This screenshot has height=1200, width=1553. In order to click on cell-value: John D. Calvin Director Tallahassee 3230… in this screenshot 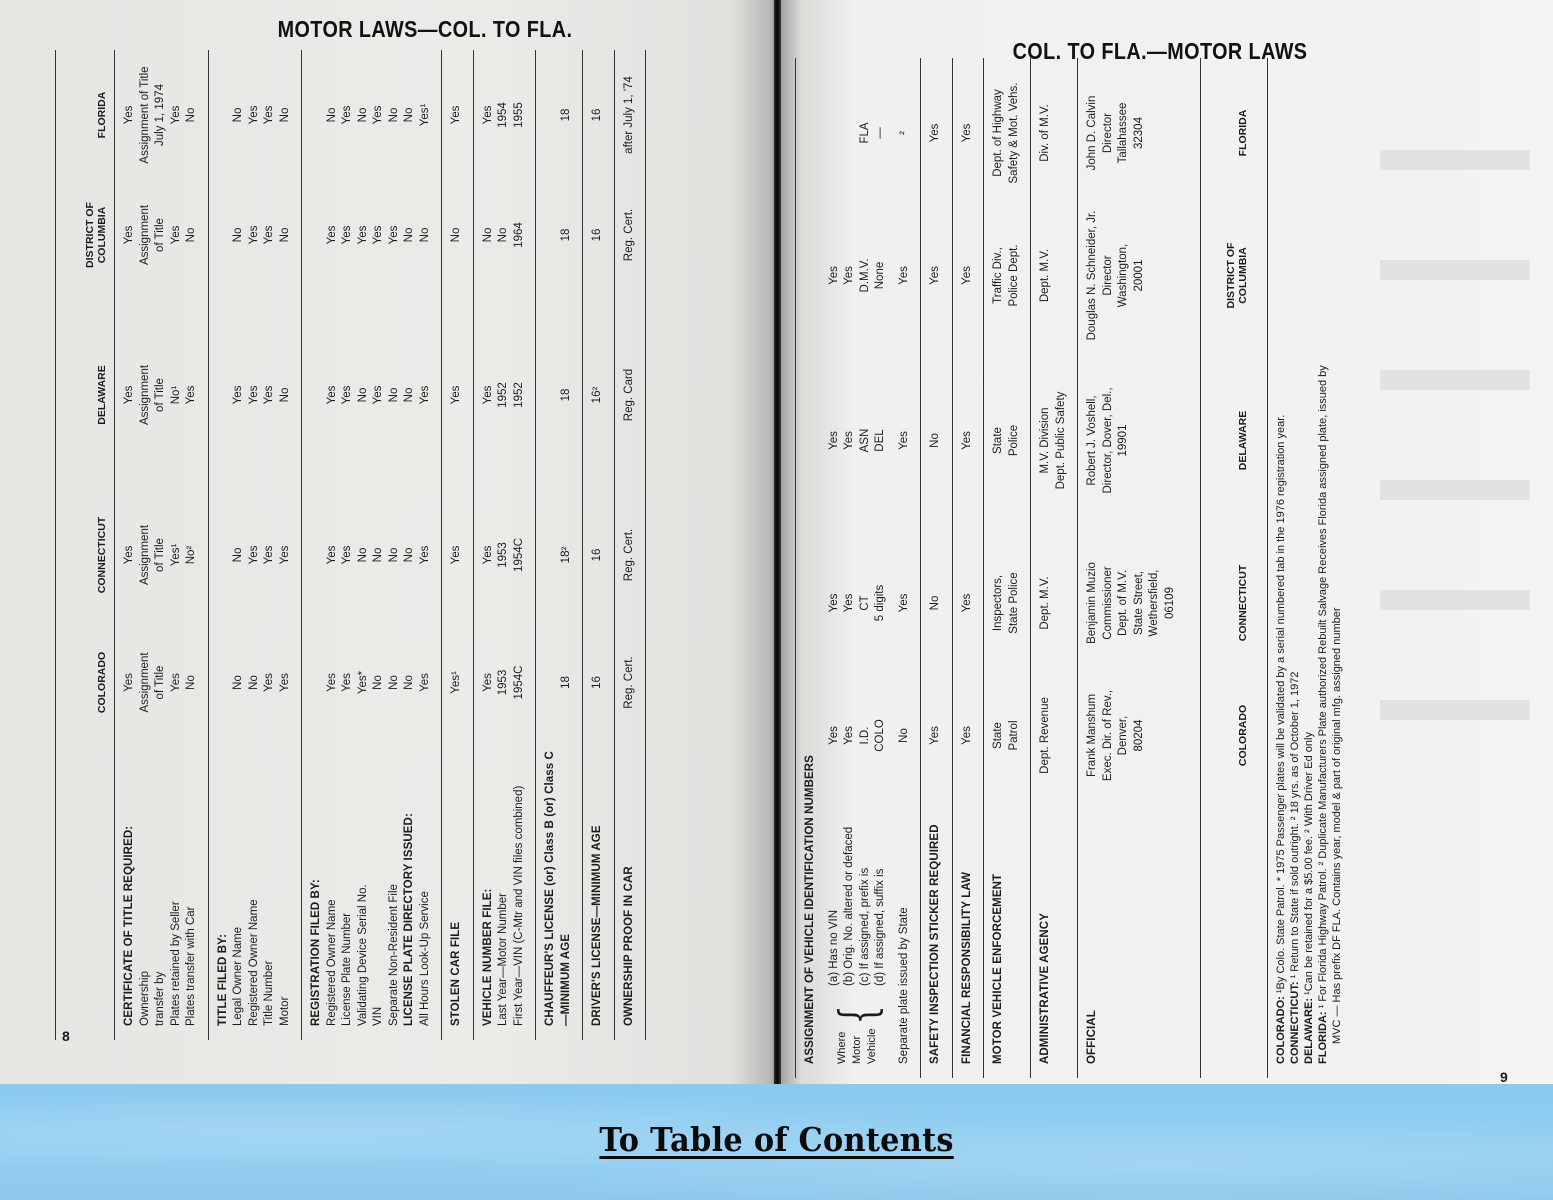, I will do `click(1115, 133)`.